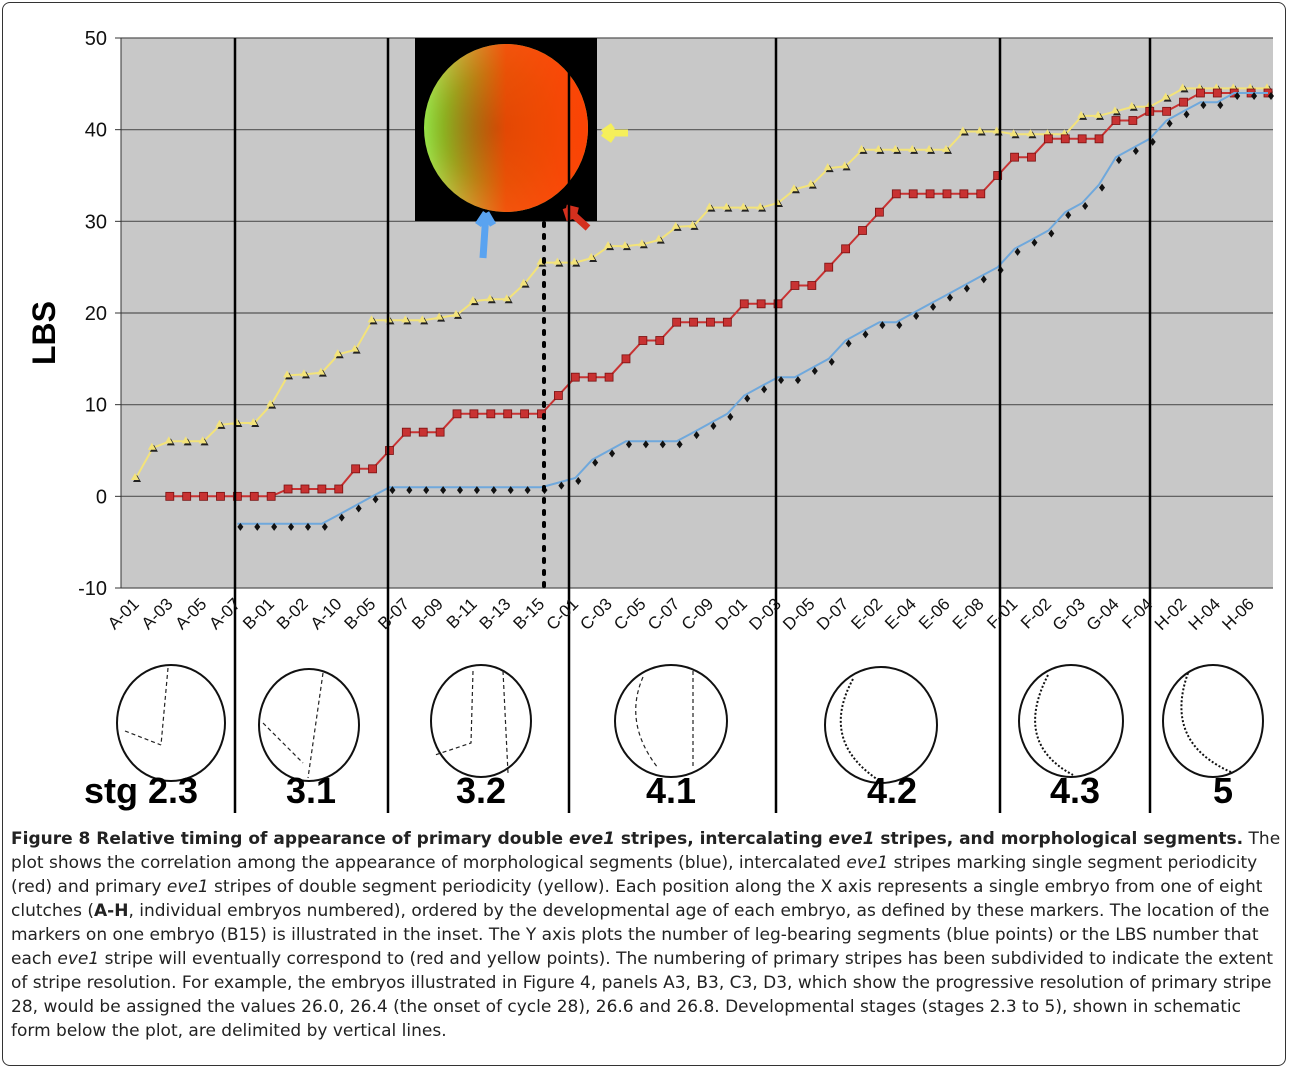 This screenshot has width=1290, height=1068. What do you see at coordinates (1036, 613) in the screenshot?
I see `x-tick-label: F-02` at bounding box center [1036, 613].